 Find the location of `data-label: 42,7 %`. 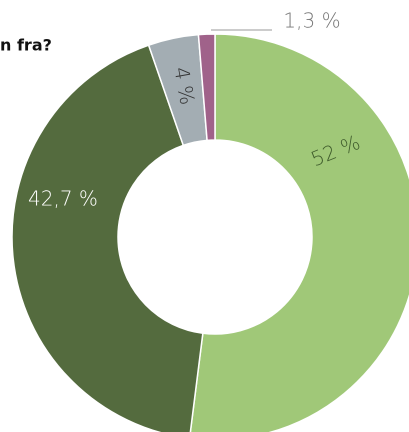

data-label: 42,7 % is located at coordinates (63, 199).